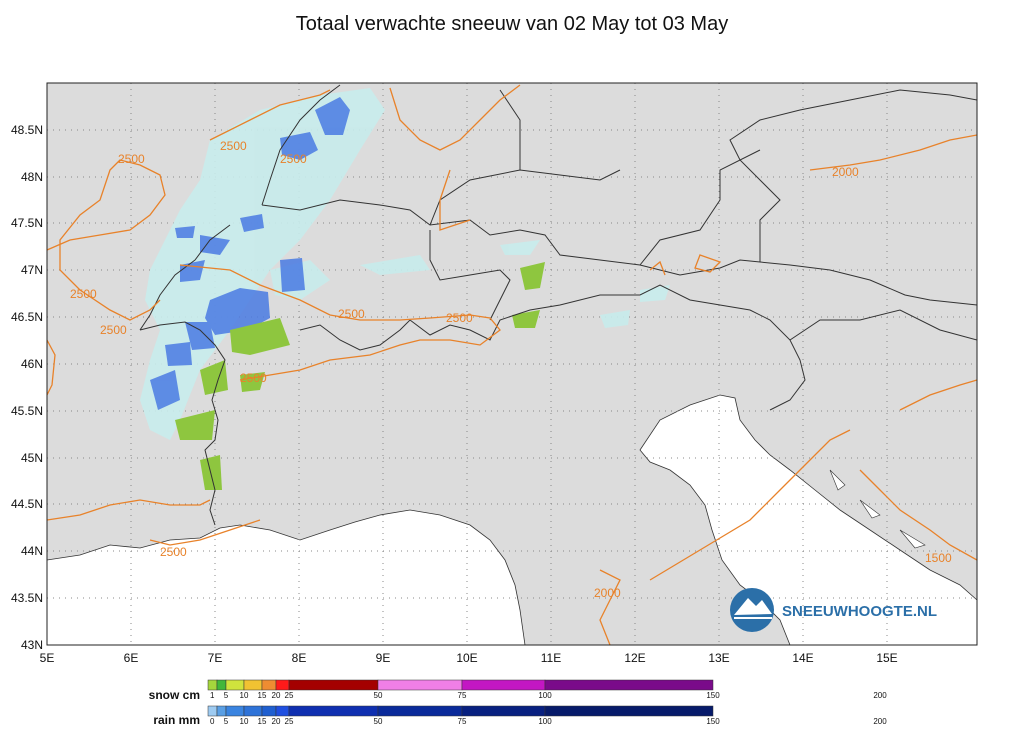 Image resolution: width=1024 pixels, height=730 pixels. Describe the element at coordinates (880, 695) in the screenshot. I see `snow-tick-label: 200` at that location.